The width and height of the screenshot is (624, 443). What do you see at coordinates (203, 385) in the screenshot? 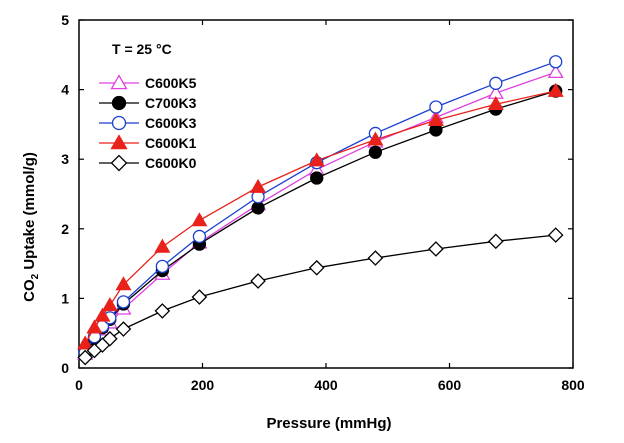
I see `x-tick-label: 200` at bounding box center [203, 385].